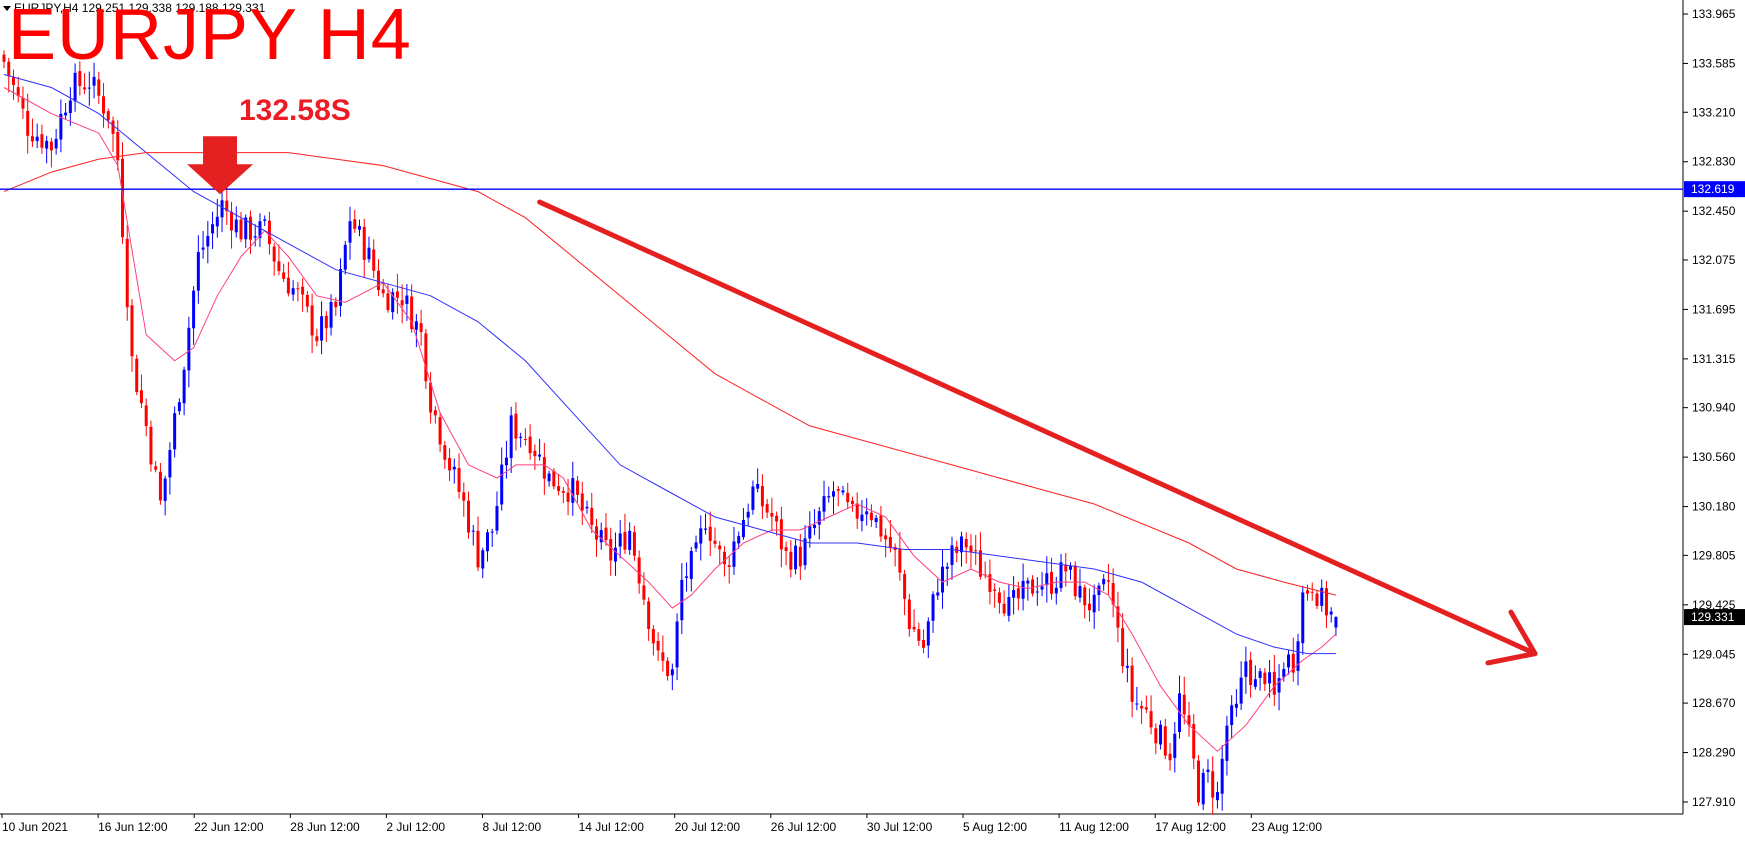 The height and width of the screenshot is (841, 1745). What do you see at coordinates (1714, 211) in the screenshot?
I see `y-tick-label: 132.450` at bounding box center [1714, 211].